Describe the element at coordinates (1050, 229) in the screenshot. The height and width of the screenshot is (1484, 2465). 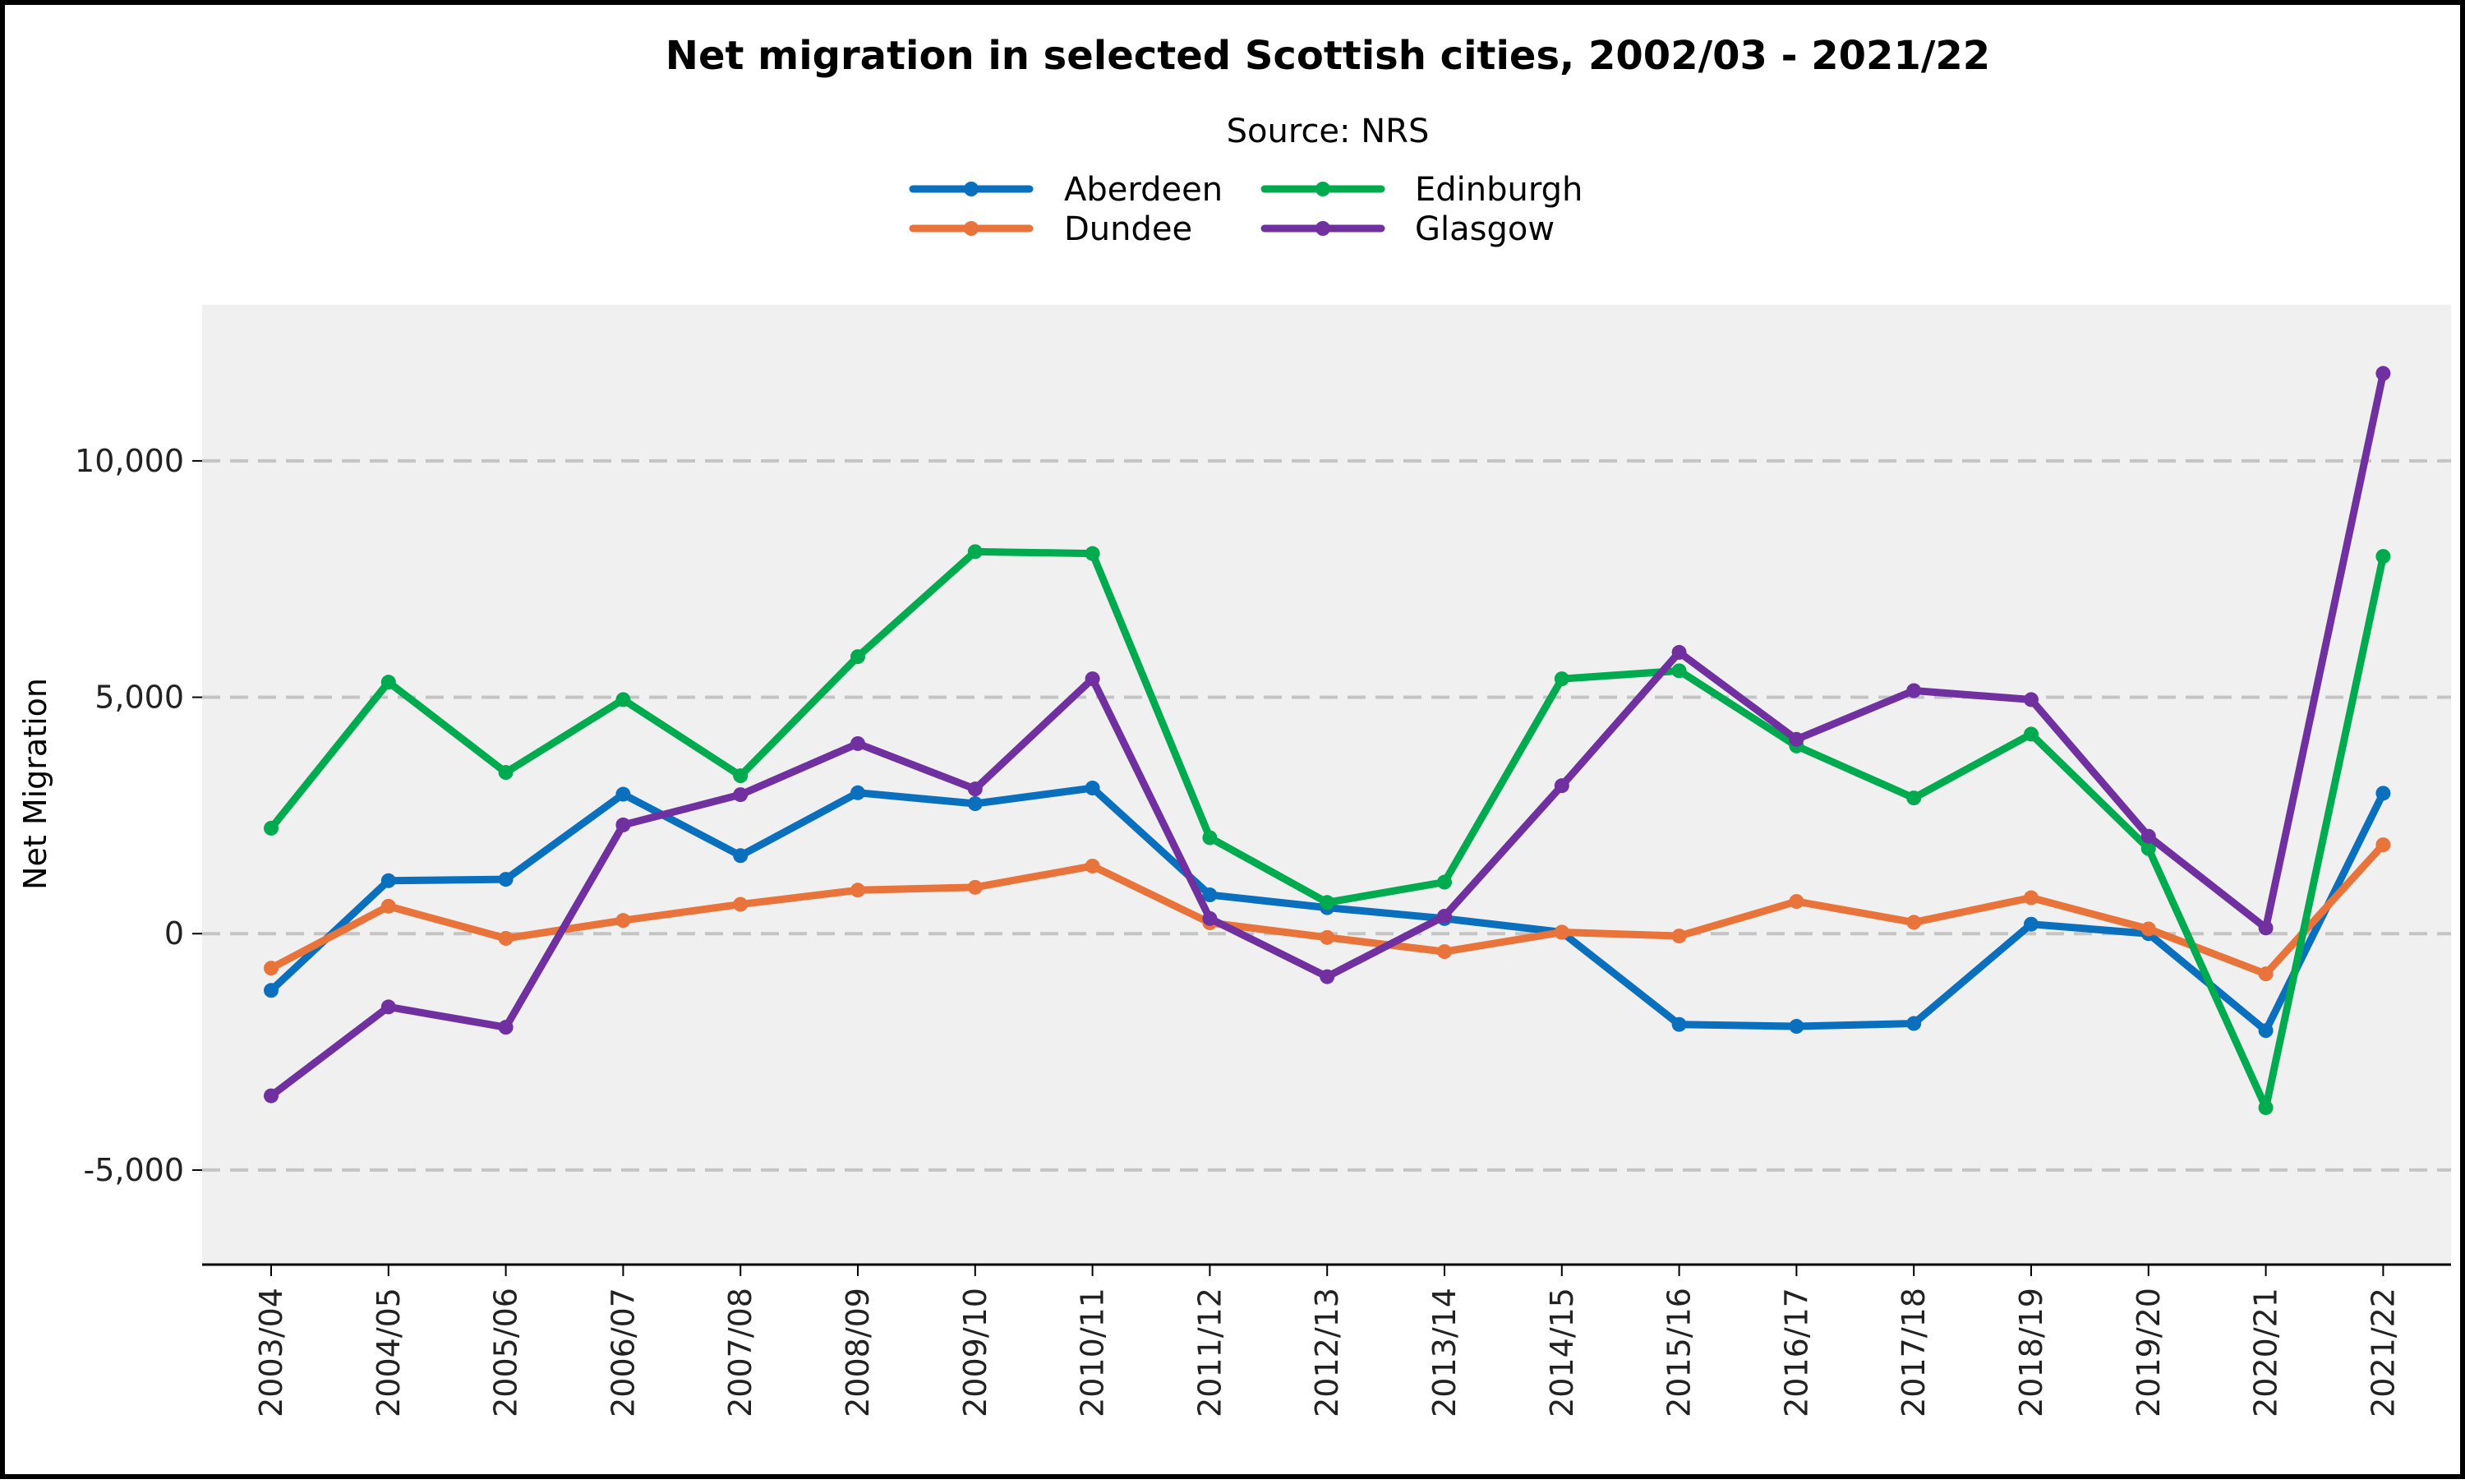
I see `legend-entry-dundee: Dundee` at that location.